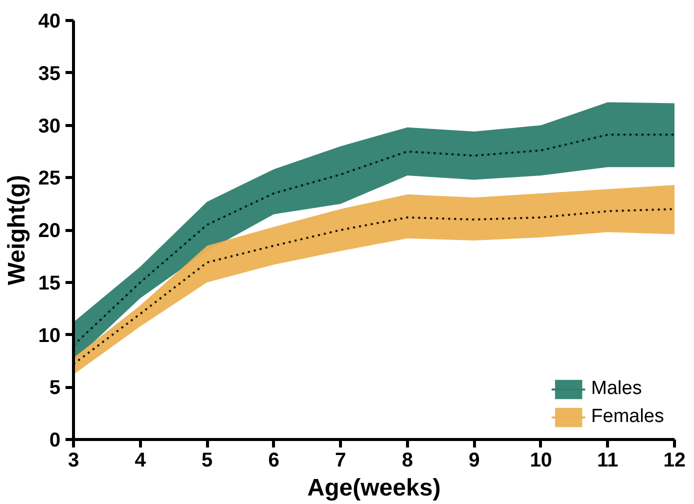 Image resolution: width=694 pixels, height=504 pixels. I want to click on x-axis-title: Age(weeks), so click(374, 488).